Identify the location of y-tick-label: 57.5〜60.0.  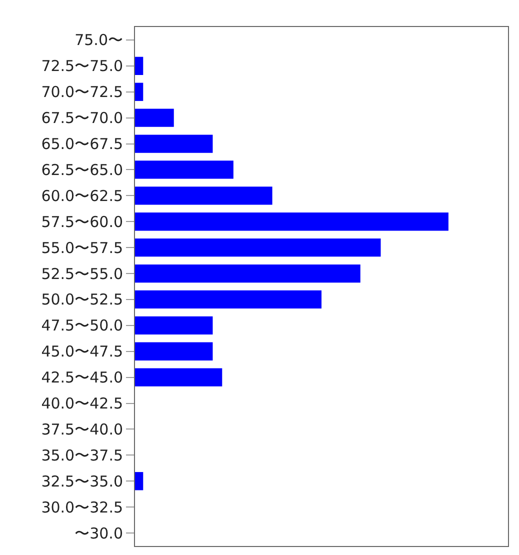
(82, 221).